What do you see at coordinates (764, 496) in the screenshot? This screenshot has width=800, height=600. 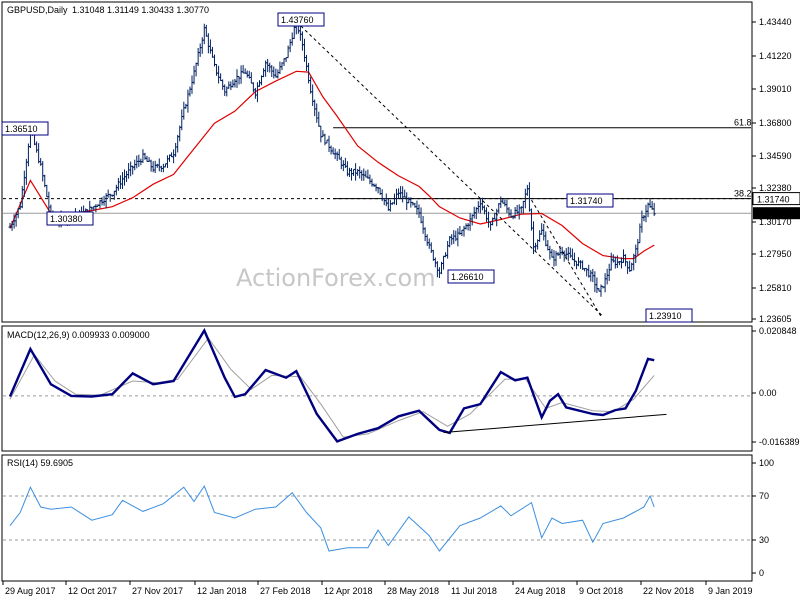 I see `y-tick-label: 70` at bounding box center [764, 496].